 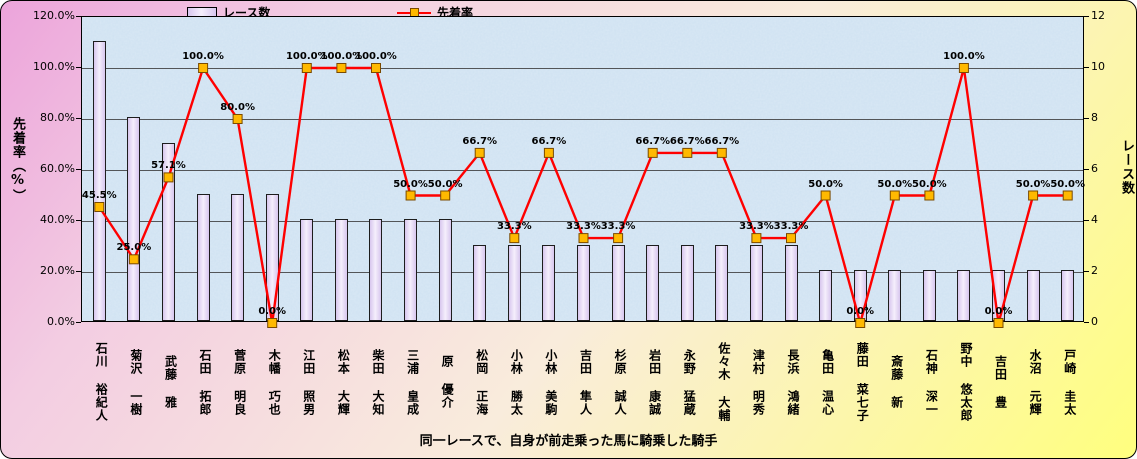 What do you see at coordinates (1098, 15) in the screenshot?
I see `right-axis-tick-label: 12` at bounding box center [1098, 15].